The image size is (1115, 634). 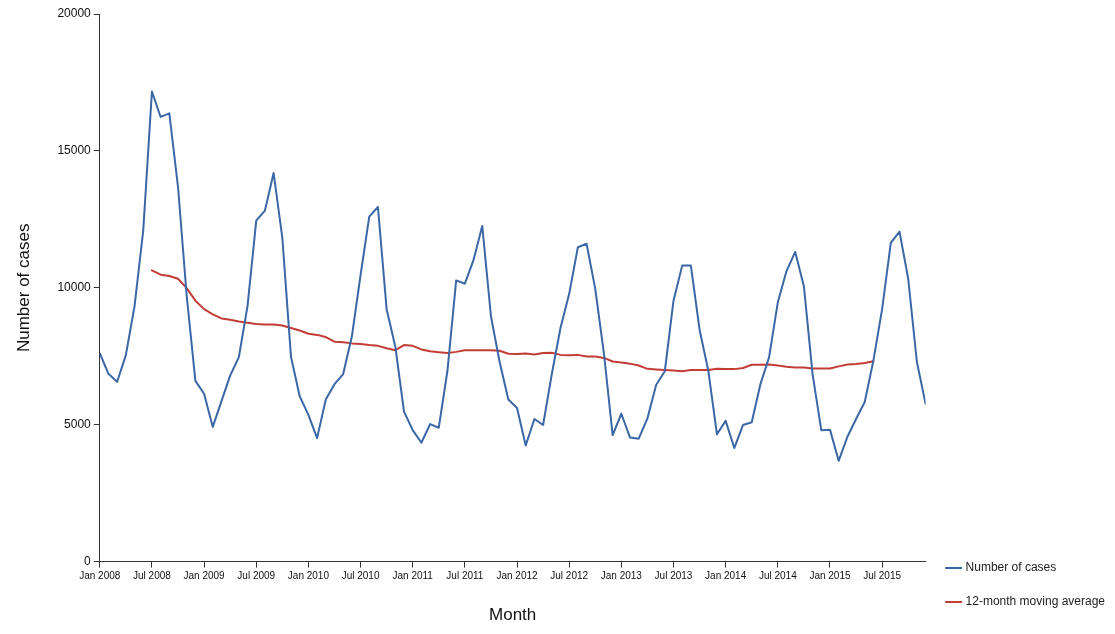 I want to click on x-tick-label: Jul 2009, so click(x=256, y=576).